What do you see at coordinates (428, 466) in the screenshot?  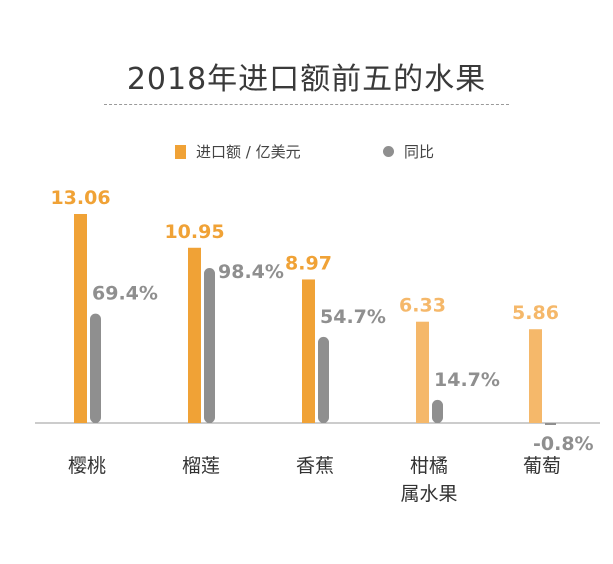 I see `category-label-line: 柑橘` at bounding box center [428, 466].